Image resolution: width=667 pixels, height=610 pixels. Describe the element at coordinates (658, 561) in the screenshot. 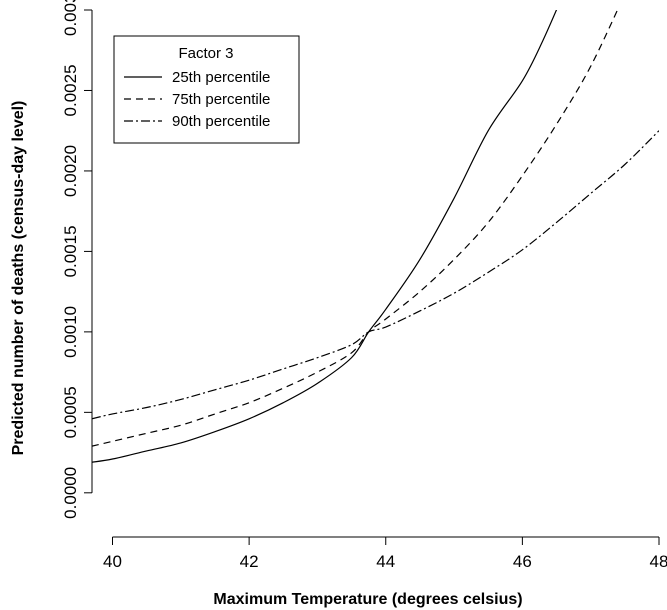

I see `x-tick-label: 48` at that location.